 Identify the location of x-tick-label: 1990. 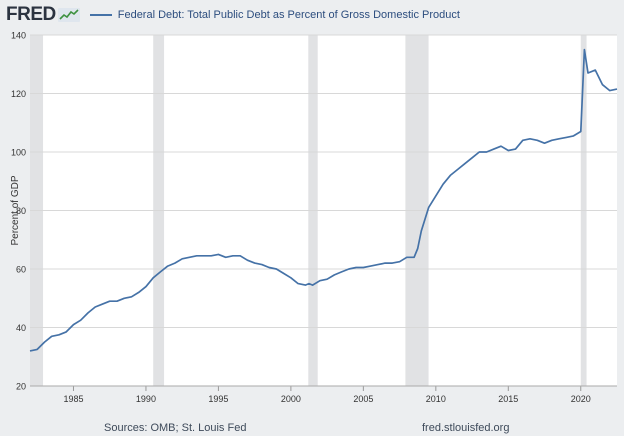
(146, 399).